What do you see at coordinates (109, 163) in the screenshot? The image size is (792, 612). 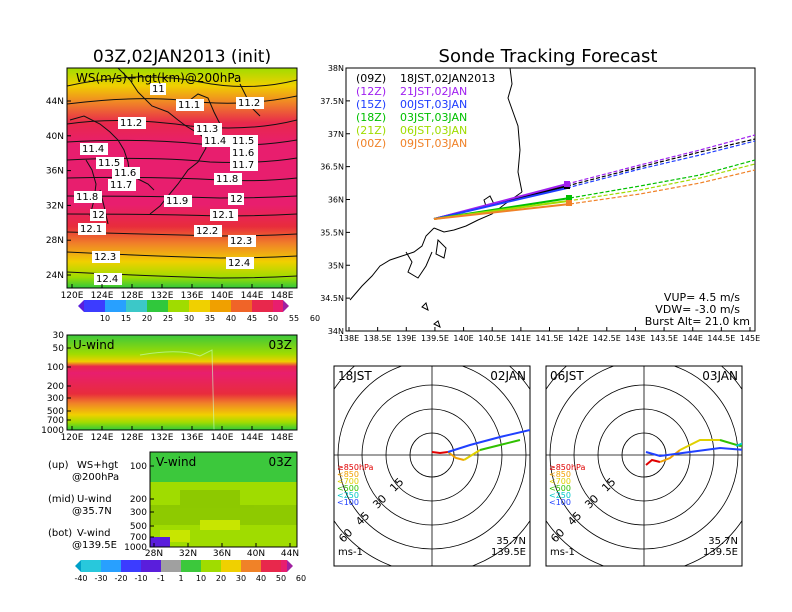 I see `height-label: 11.5` at bounding box center [109, 163].